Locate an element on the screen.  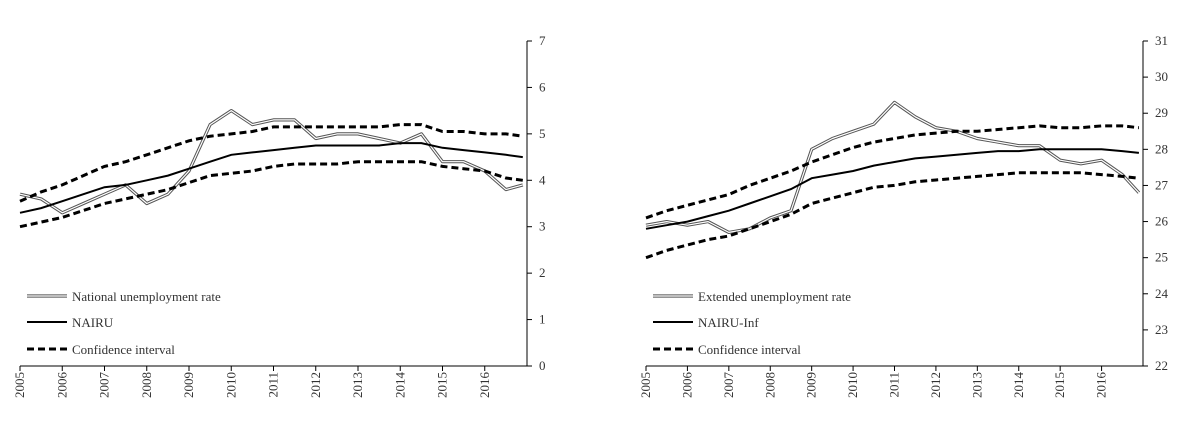
y-tick-label: 23 is located at coordinates (1161, 329).